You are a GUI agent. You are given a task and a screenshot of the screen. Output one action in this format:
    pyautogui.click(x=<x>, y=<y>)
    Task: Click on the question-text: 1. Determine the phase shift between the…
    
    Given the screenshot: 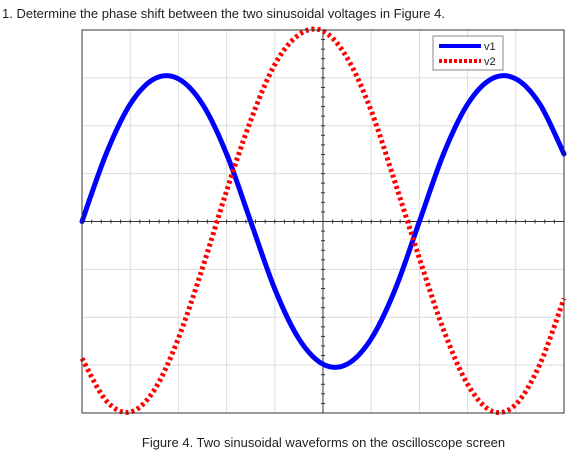 What is the action you would take?
    pyautogui.click(x=223, y=13)
    